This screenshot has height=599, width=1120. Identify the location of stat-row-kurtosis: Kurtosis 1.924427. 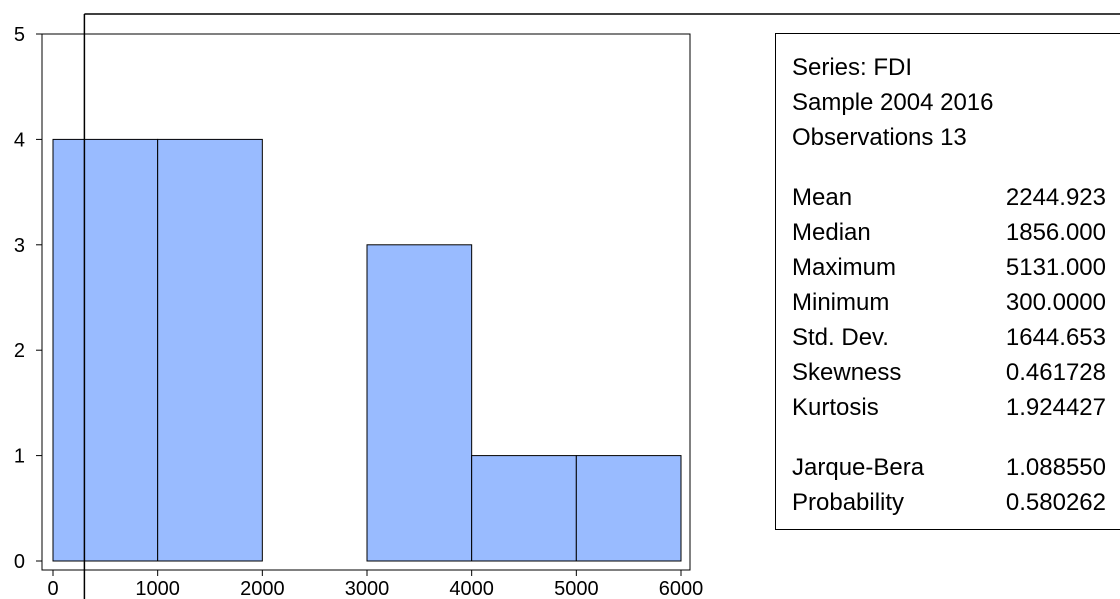
(949, 408).